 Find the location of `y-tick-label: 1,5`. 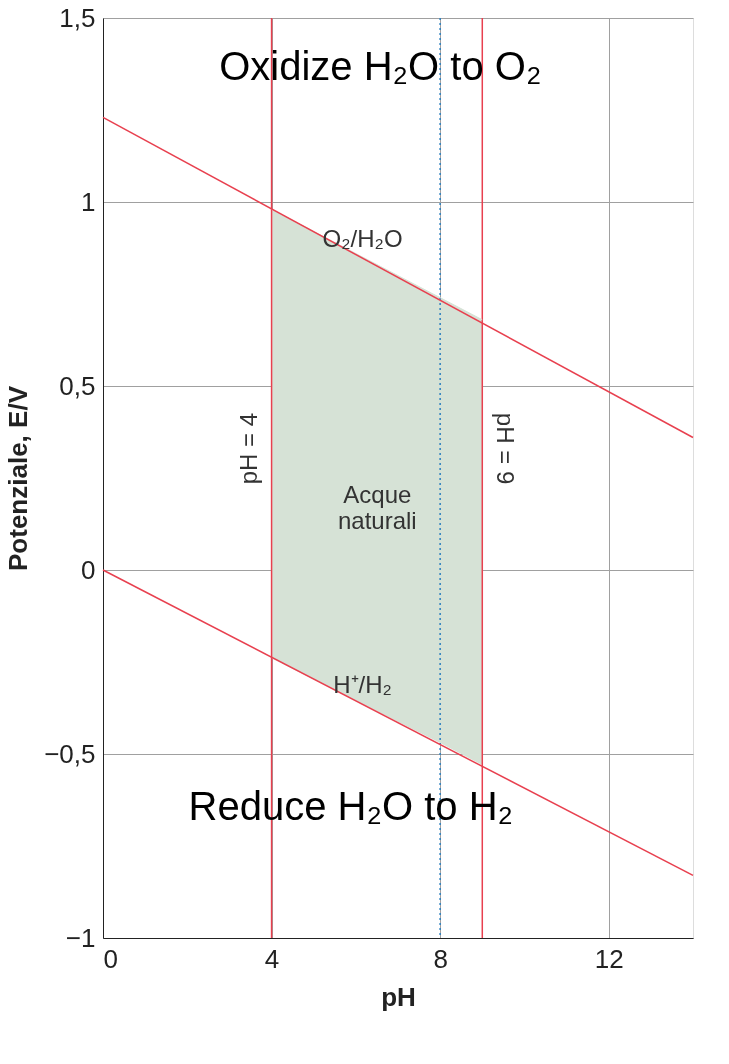

y-tick-label: 1,5 is located at coordinates (77, 17).